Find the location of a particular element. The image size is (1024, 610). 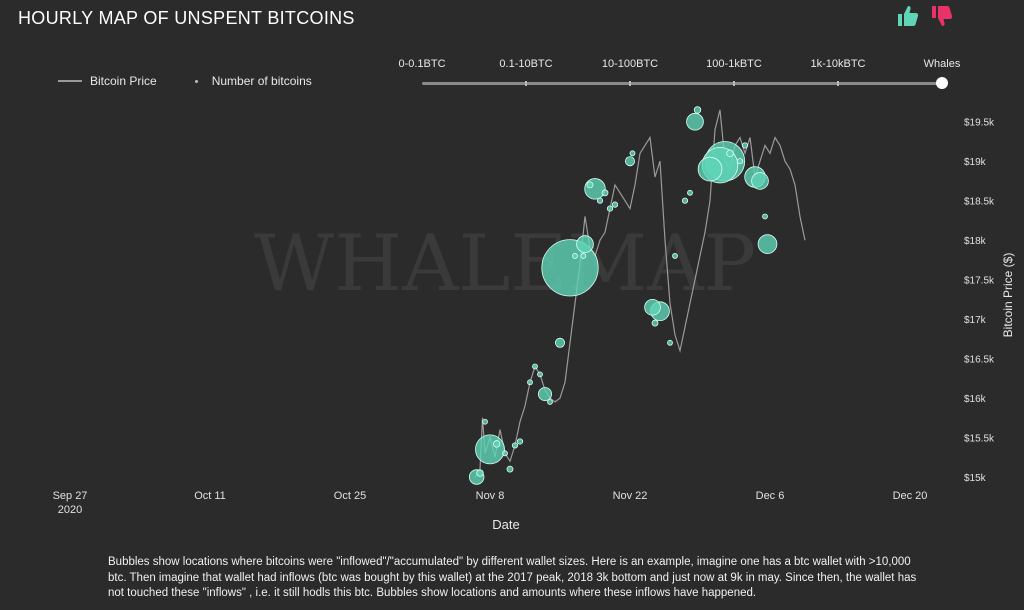

slider-label-4: 1k-10kBTC is located at coordinates (838, 64).